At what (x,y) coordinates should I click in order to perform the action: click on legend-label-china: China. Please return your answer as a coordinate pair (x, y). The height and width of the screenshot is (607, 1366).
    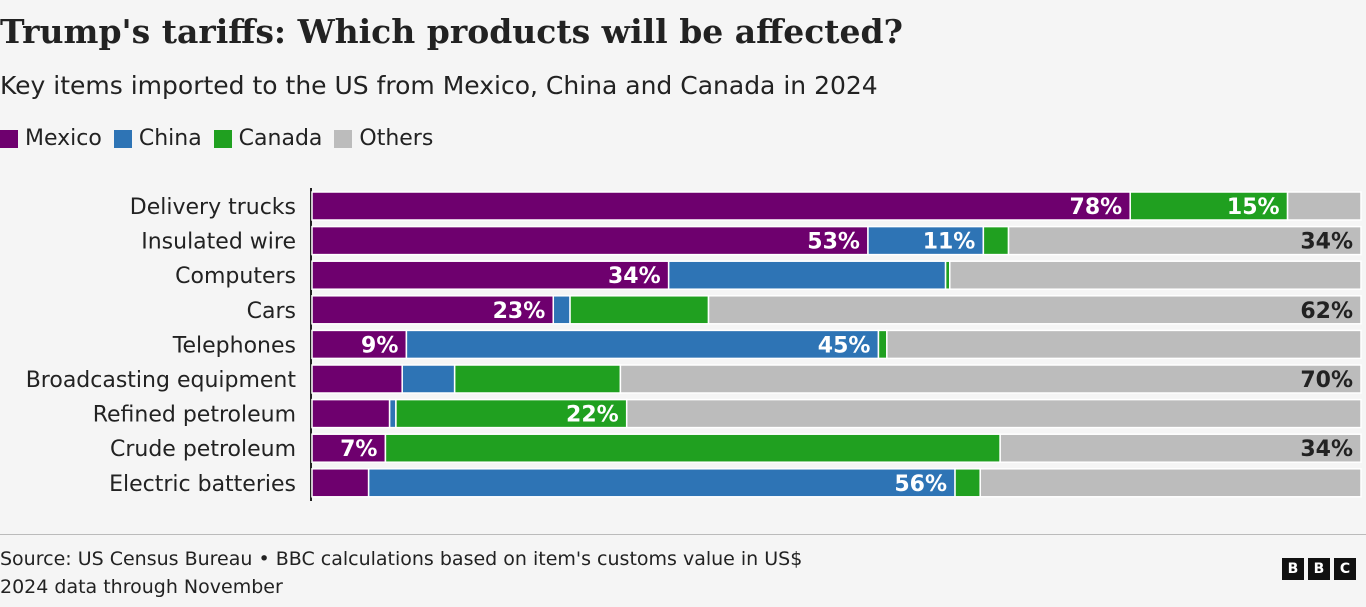
    Looking at the image, I should click on (170, 138).